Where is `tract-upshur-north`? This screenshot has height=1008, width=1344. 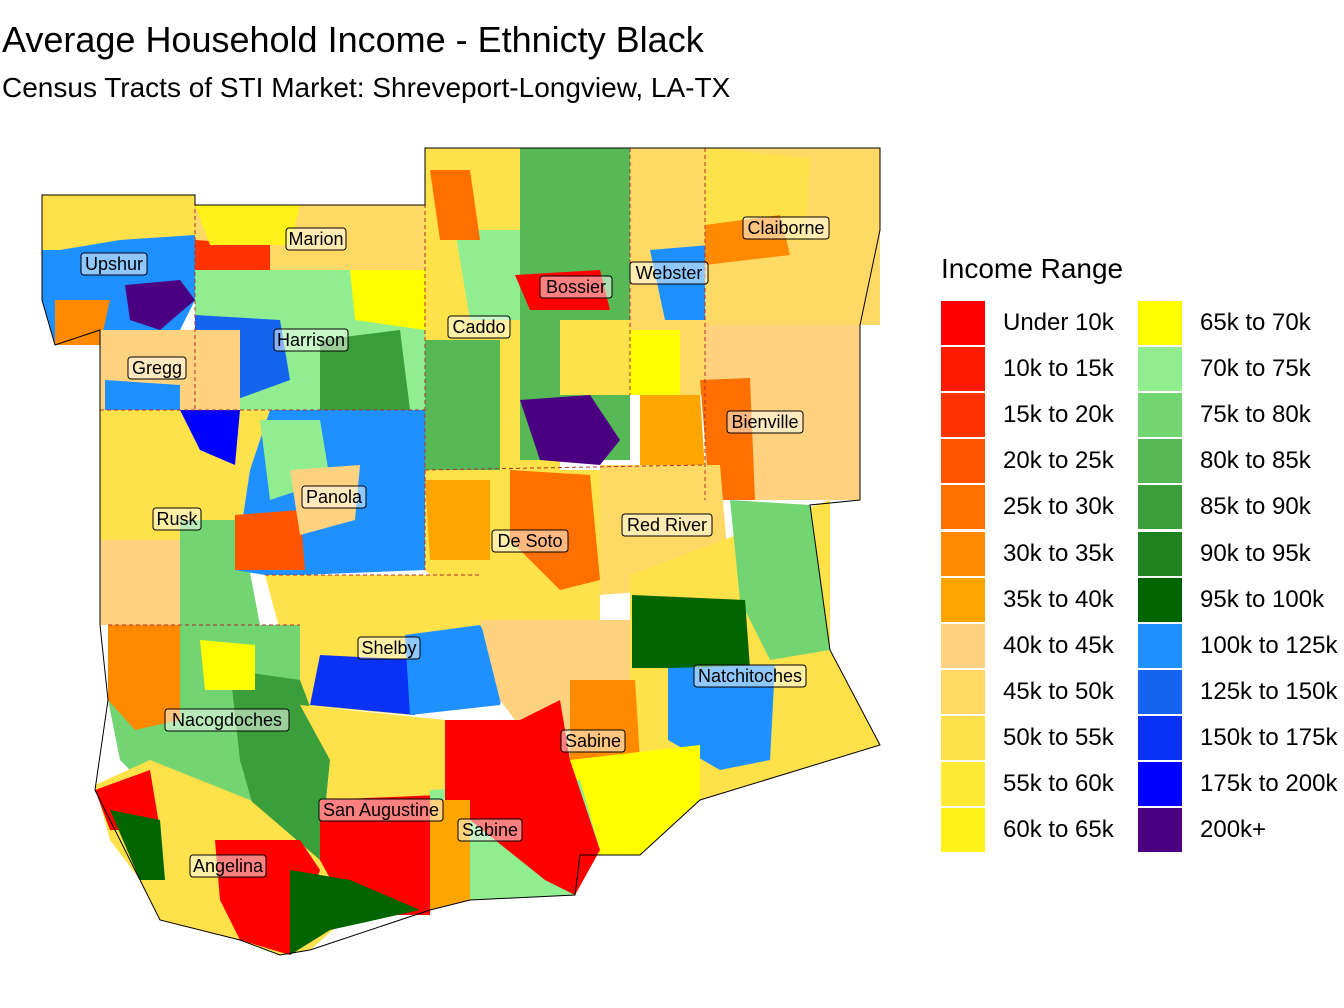 tract-upshur-north is located at coordinates (118, 222).